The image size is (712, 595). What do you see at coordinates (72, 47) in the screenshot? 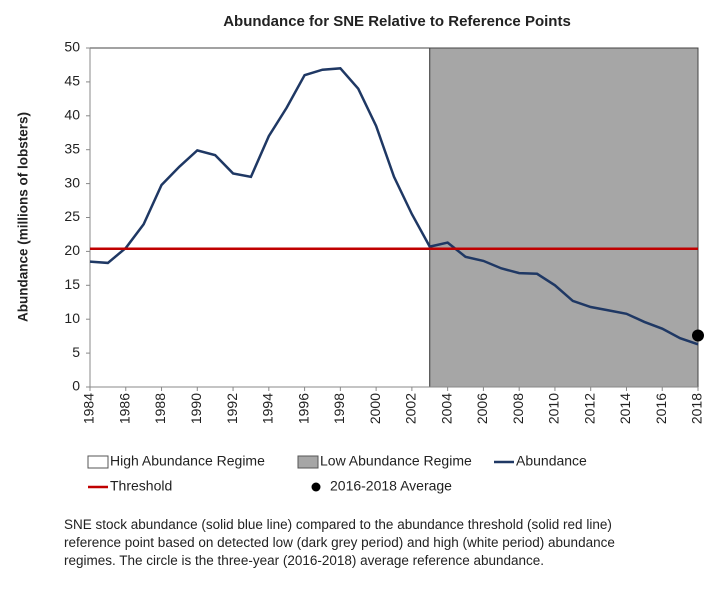
I see `y-tick-label: 50` at bounding box center [72, 47].